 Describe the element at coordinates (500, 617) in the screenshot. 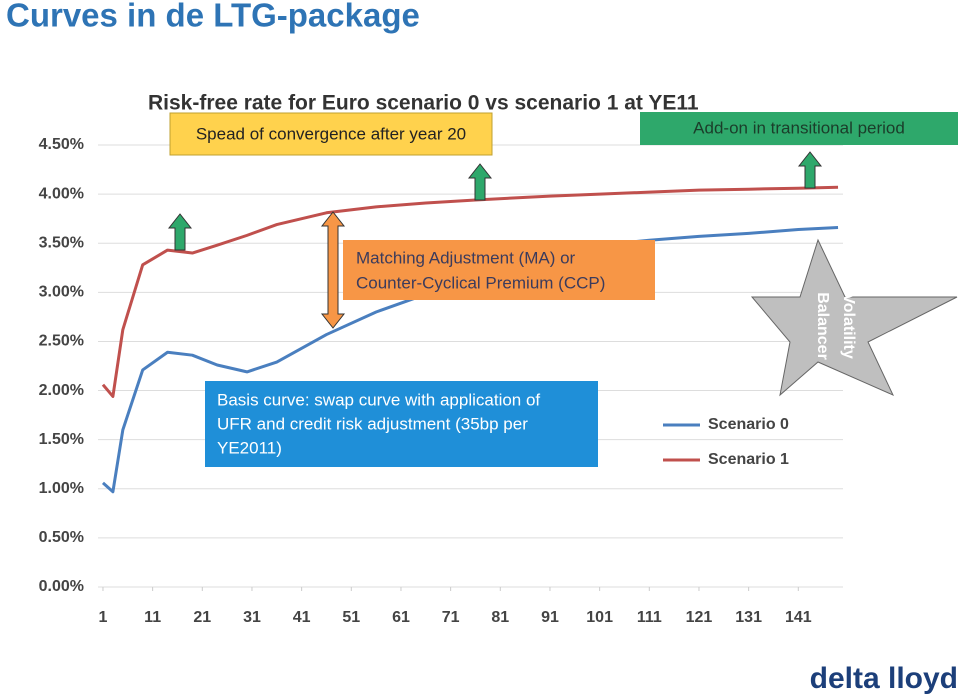

I see `x-tick-label: 81` at that location.